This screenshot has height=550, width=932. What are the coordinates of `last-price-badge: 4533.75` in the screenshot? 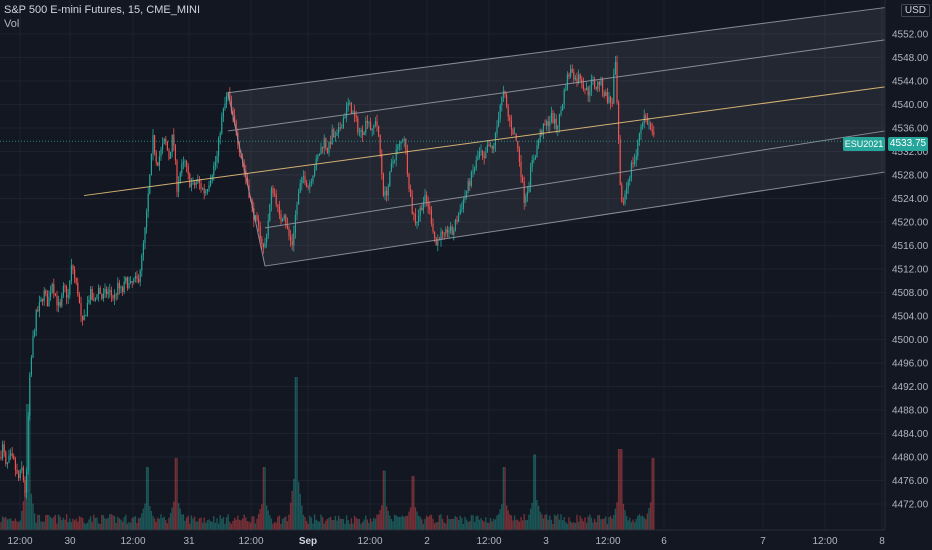 It's located at (908, 144).